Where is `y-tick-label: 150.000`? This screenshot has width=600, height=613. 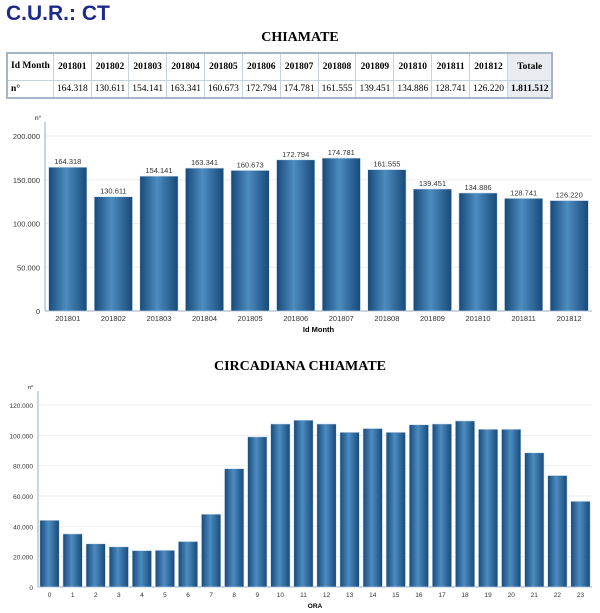 y-tick-label: 150.000 is located at coordinates (26, 180).